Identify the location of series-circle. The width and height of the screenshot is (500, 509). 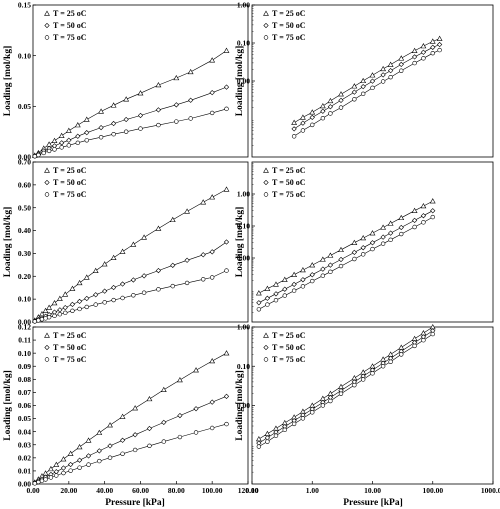
(366, 93).